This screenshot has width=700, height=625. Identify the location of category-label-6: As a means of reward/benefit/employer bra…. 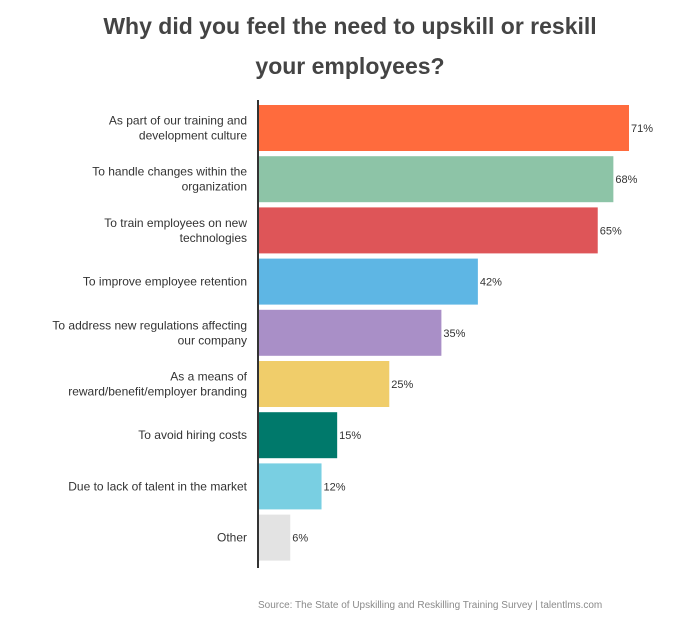
(157, 384).